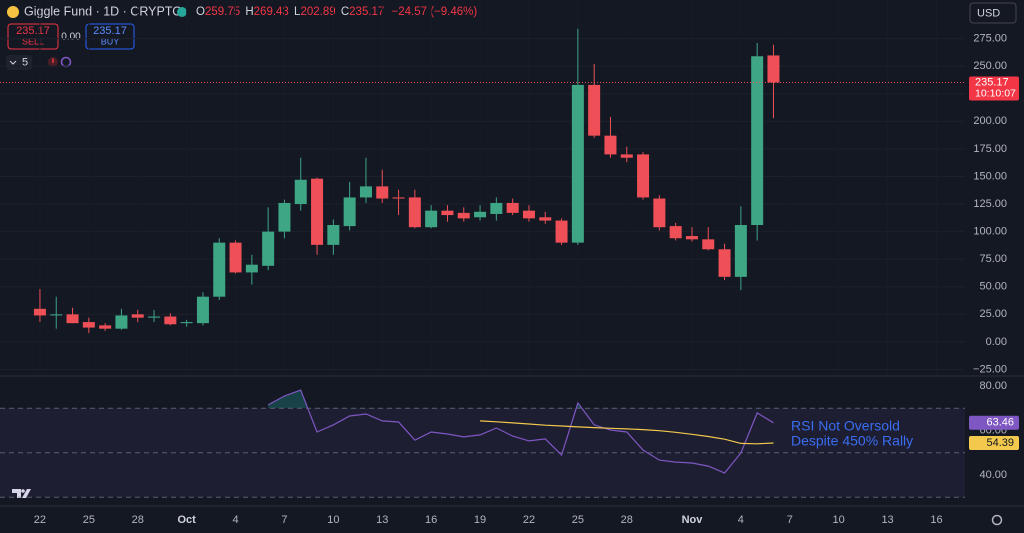 The height and width of the screenshot is (533, 1024). Describe the element at coordinates (271, 12) in the screenshot. I see `ohlc-value: 269.43` at that location.